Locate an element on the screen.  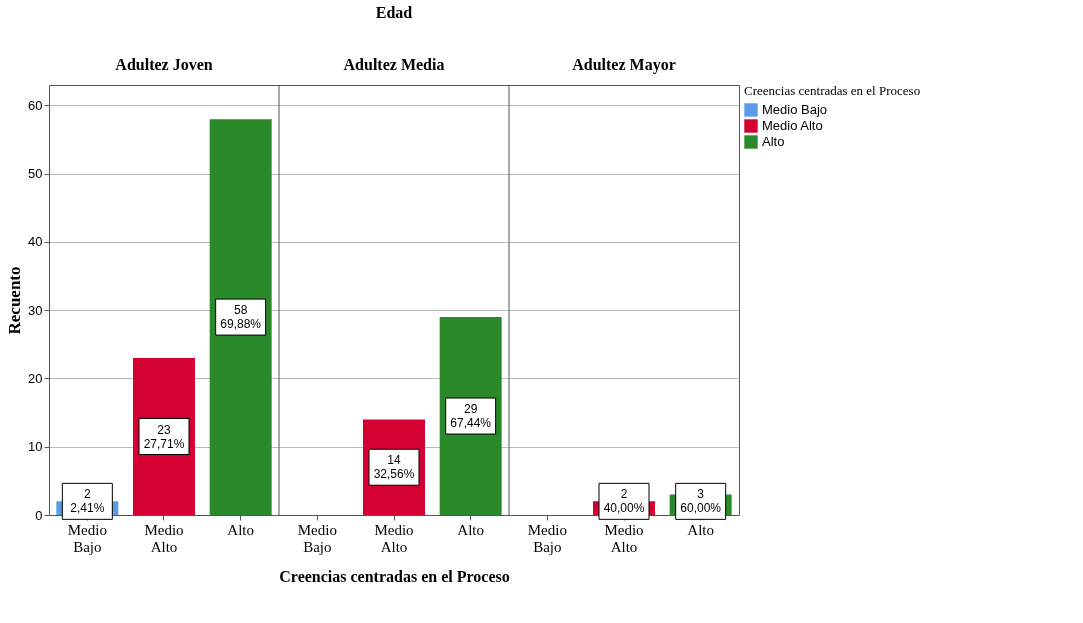
data-label: 2 2,41% is located at coordinates (87, 501).